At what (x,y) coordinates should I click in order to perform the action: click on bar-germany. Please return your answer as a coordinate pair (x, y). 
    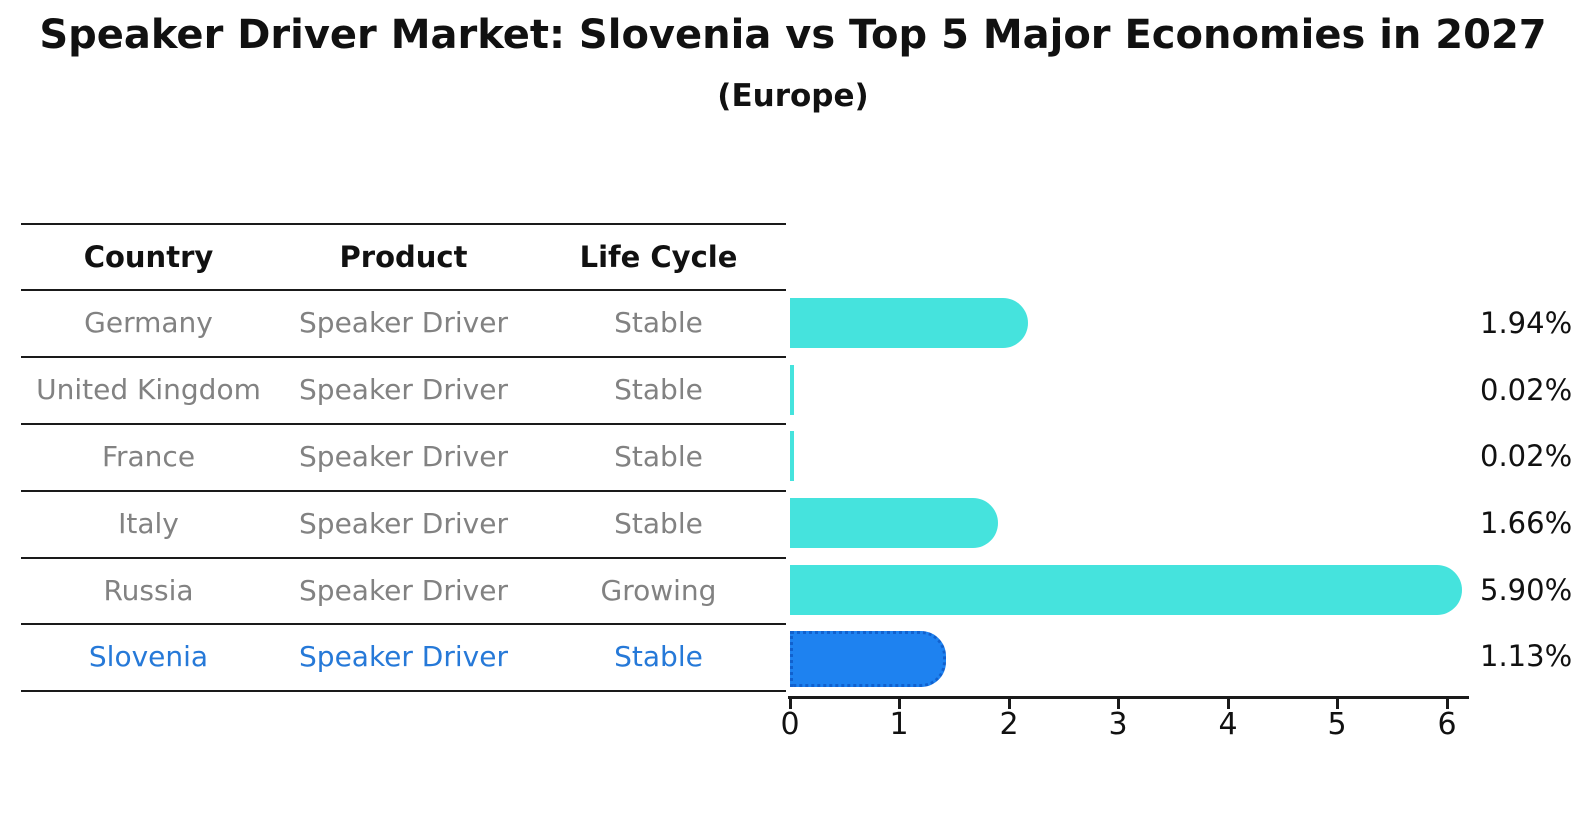
    Looking at the image, I should click on (909, 323).